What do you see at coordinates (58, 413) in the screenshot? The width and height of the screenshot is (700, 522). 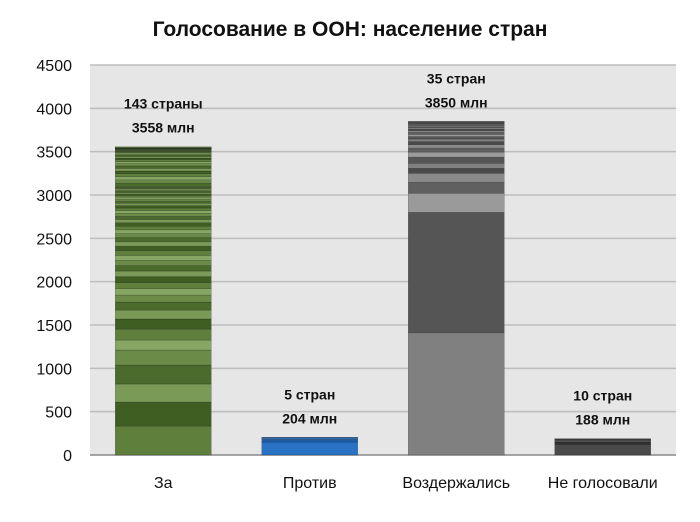 I see `y-tick-label: 500` at bounding box center [58, 413].